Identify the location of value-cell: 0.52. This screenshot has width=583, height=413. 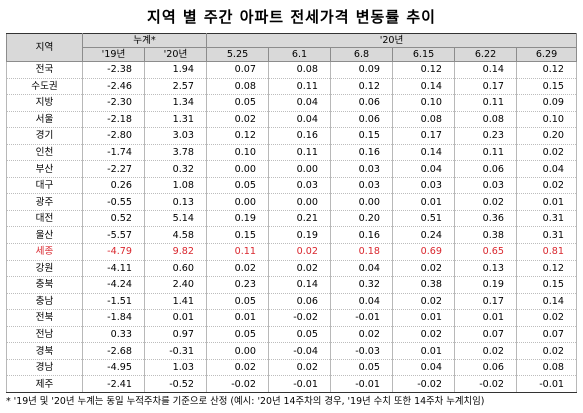
(113, 219).